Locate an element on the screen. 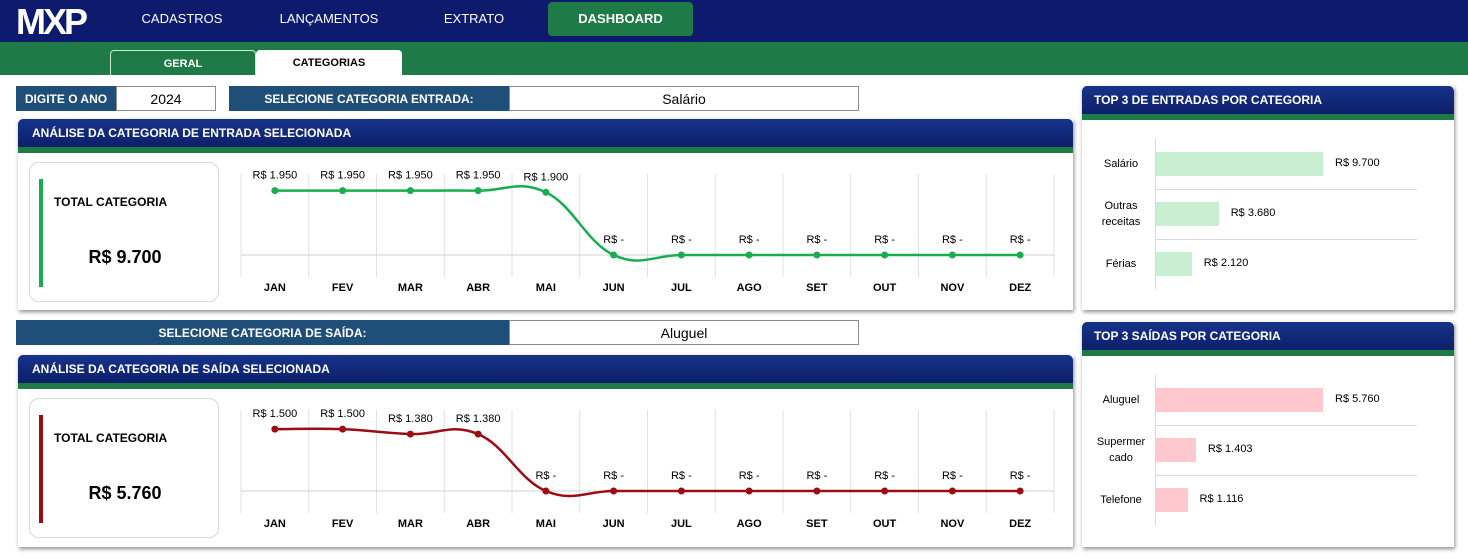 The image size is (1468, 557). year-label: DIGITE O ANO is located at coordinates (66, 98).